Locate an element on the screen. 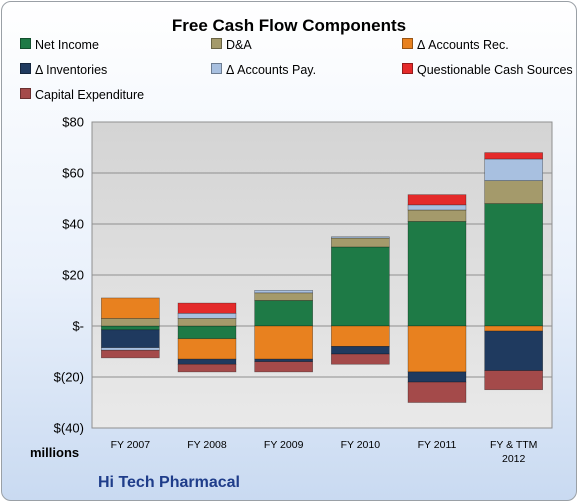 The height and width of the screenshot is (502, 578). y-tick-label: $80 is located at coordinates (73, 122).